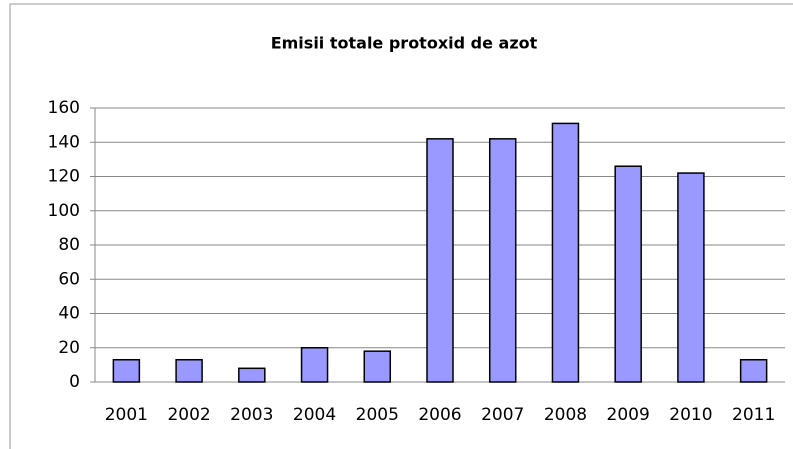 The height and width of the screenshot is (449, 793). I want to click on y-tick-label: 120, so click(64, 177).